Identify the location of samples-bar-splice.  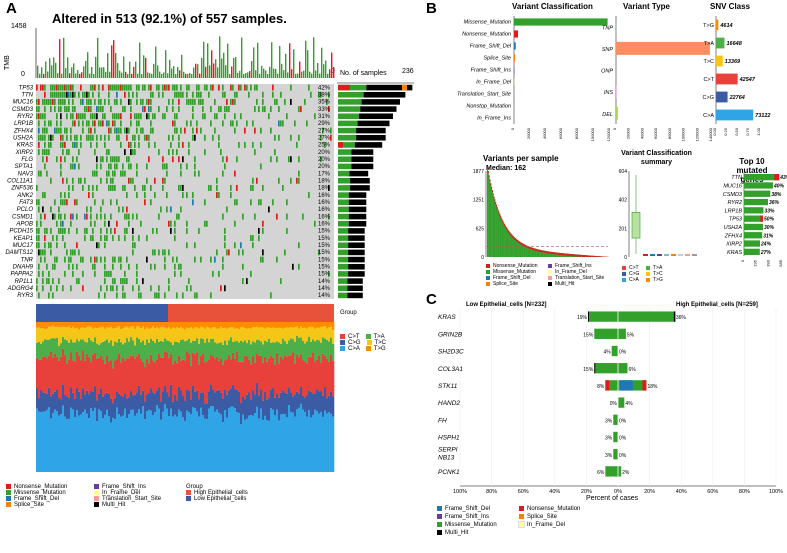
(404, 87).